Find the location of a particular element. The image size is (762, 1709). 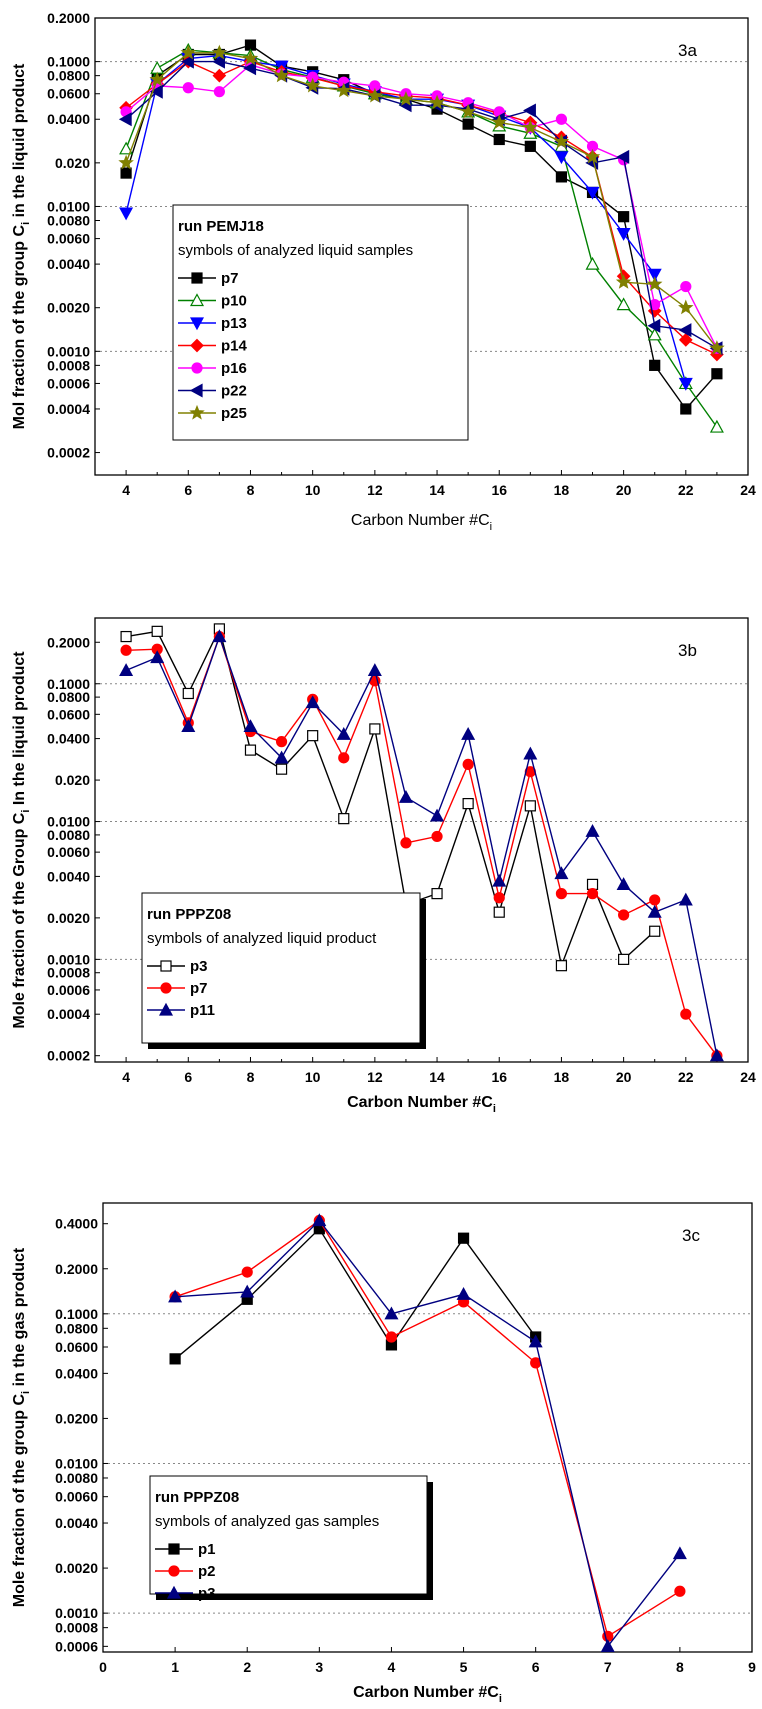

legend-label: p22 is located at coordinates (234, 391).